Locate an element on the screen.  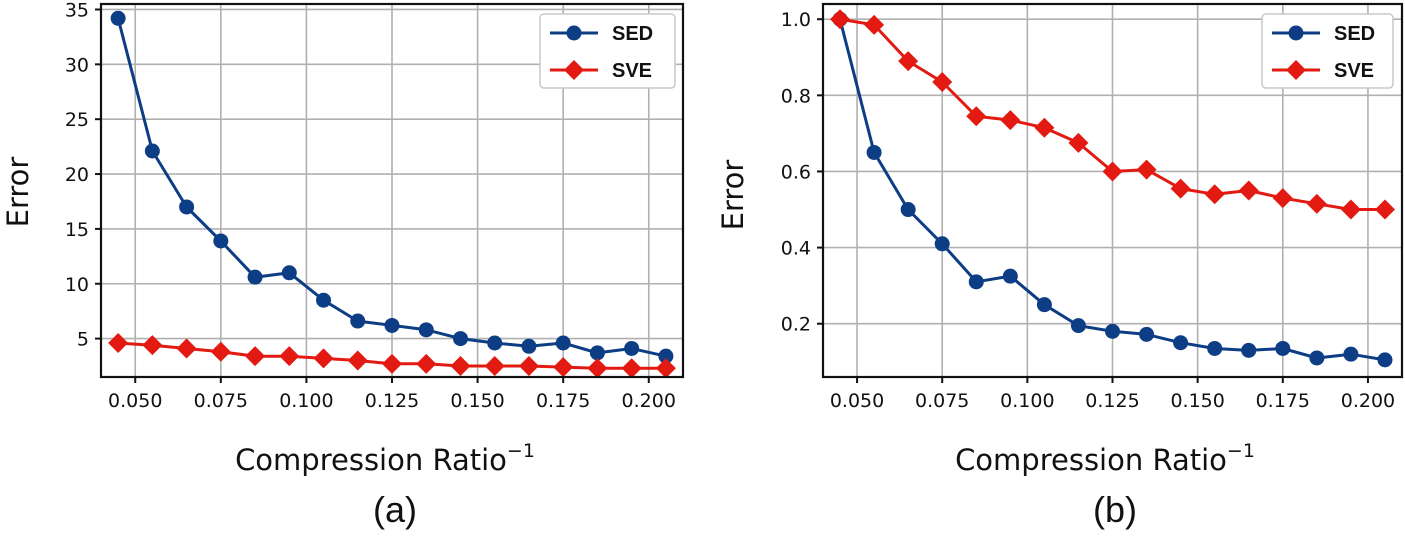
panel-label: (a) is located at coordinates (395, 509).